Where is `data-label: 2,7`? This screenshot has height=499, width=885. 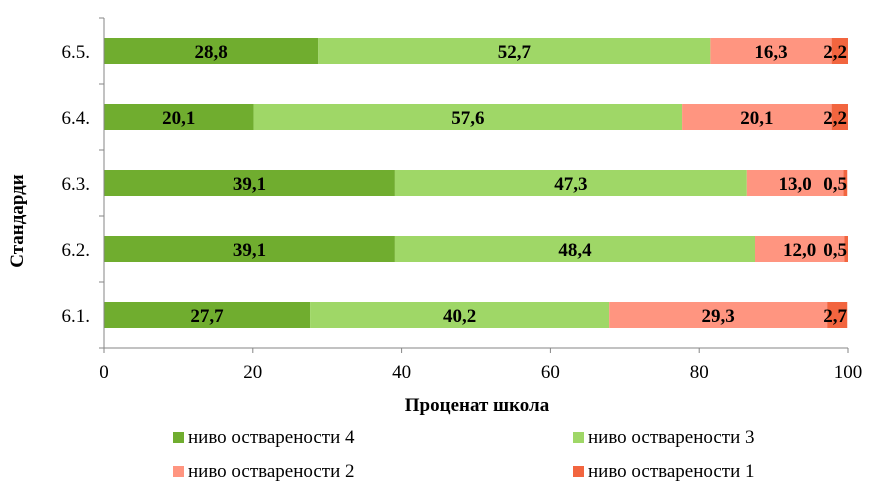 data-label: 2,7 is located at coordinates (835, 316).